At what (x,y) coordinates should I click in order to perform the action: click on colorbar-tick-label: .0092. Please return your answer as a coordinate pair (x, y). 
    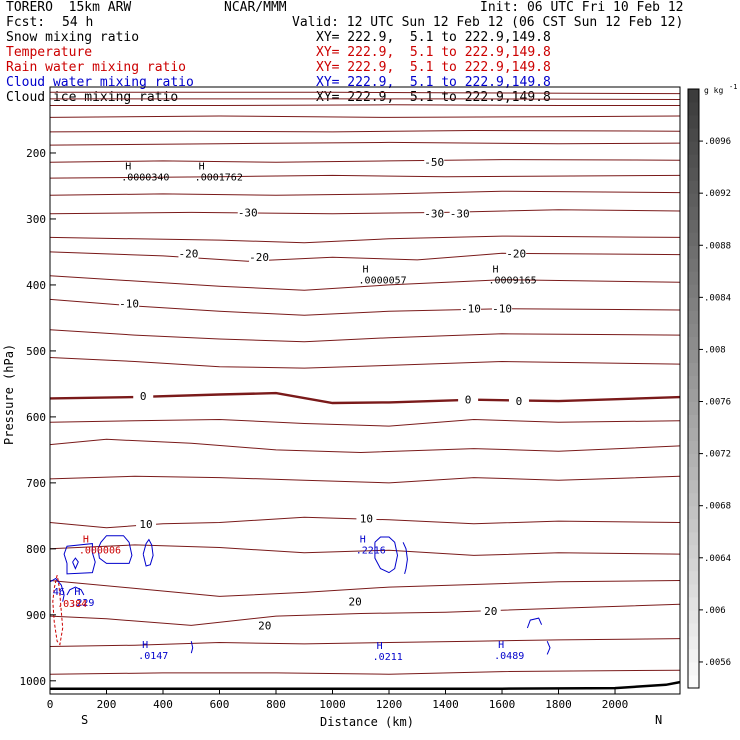
    Looking at the image, I should click on (717, 194).